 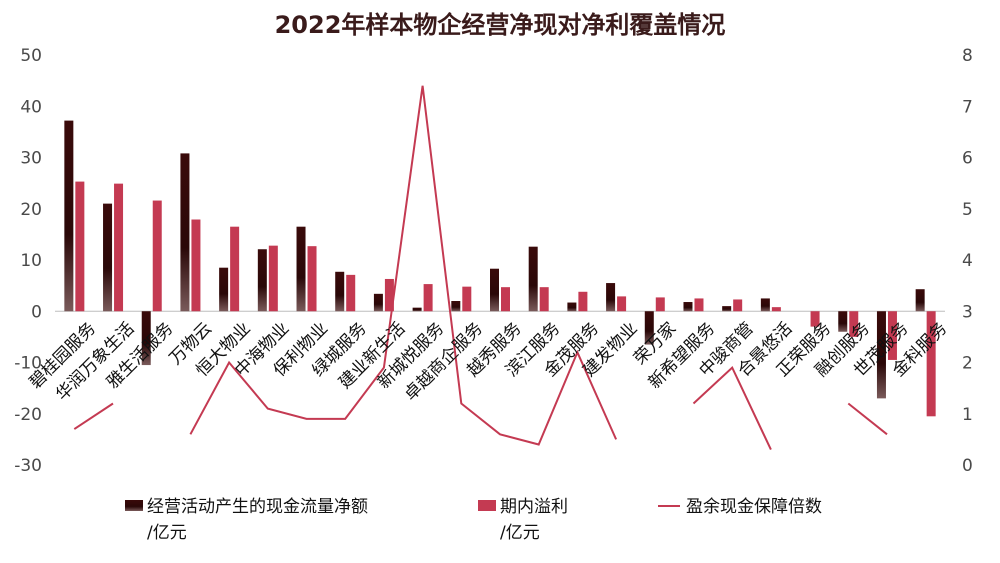 What do you see at coordinates (28, 466) in the screenshot?
I see `left-tick-label: -30` at bounding box center [28, 466].